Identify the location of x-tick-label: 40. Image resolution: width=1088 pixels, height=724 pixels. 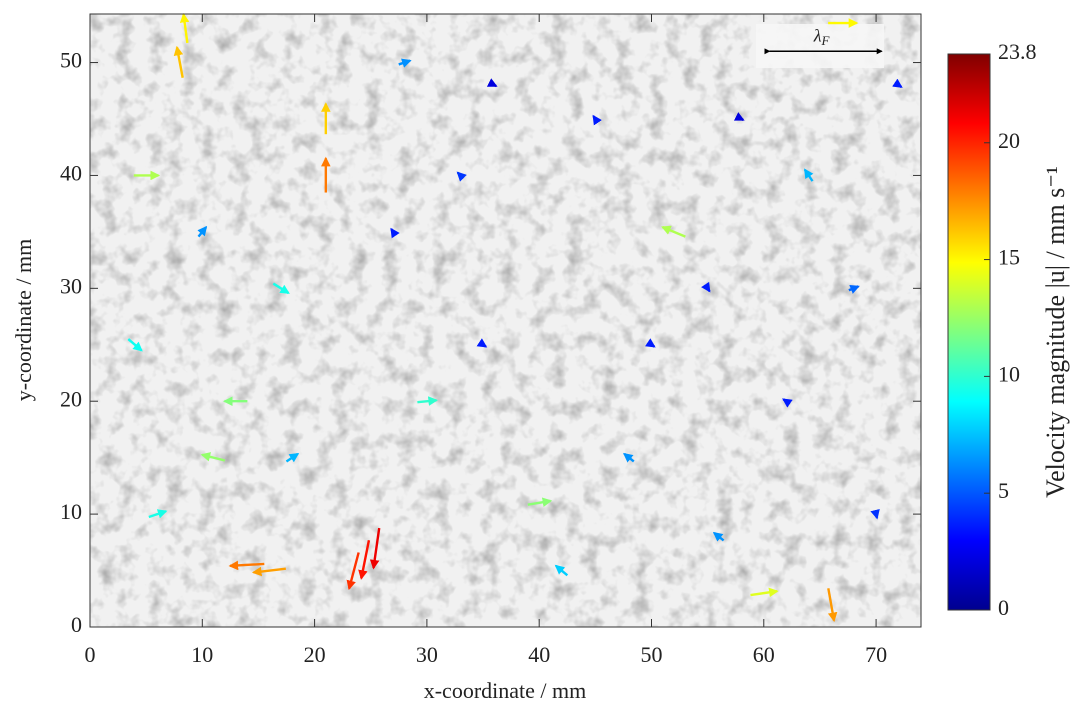
(539, 654).